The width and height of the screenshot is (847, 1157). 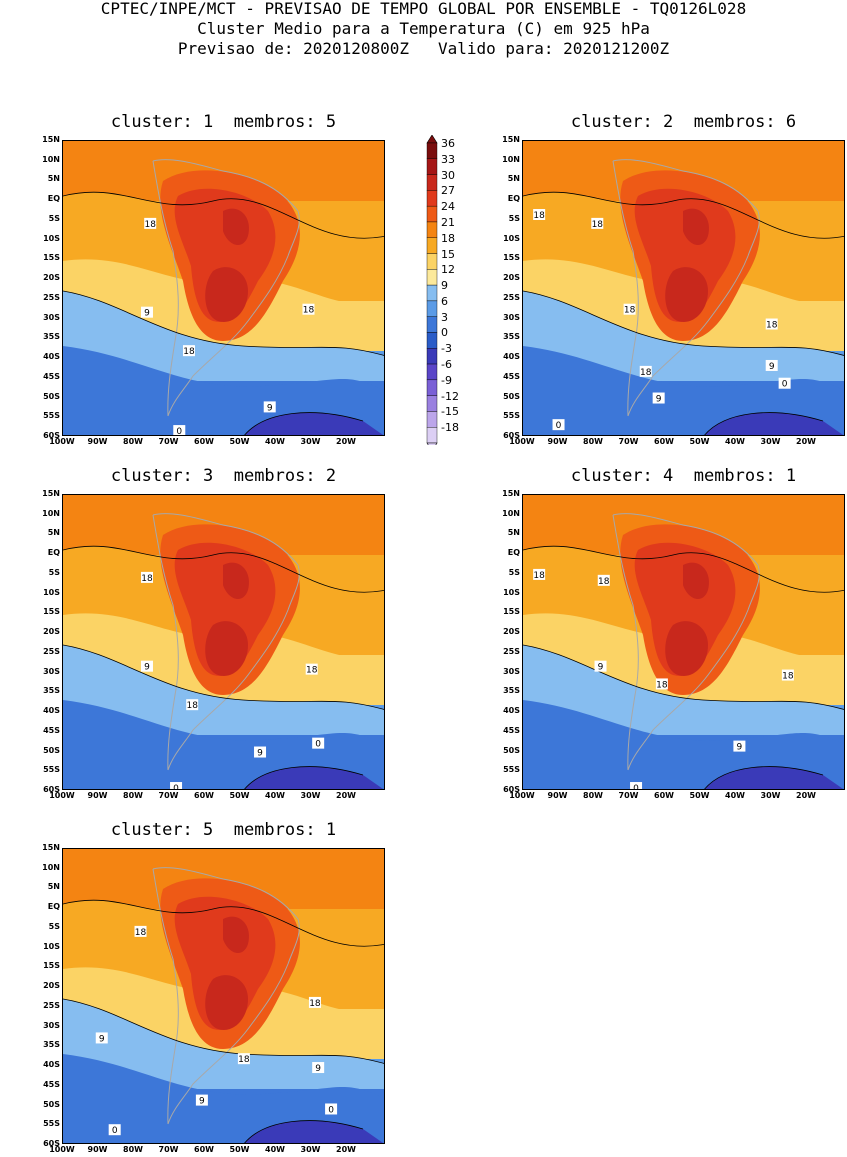 I want to click on coastline, so click(x=226, y=288).